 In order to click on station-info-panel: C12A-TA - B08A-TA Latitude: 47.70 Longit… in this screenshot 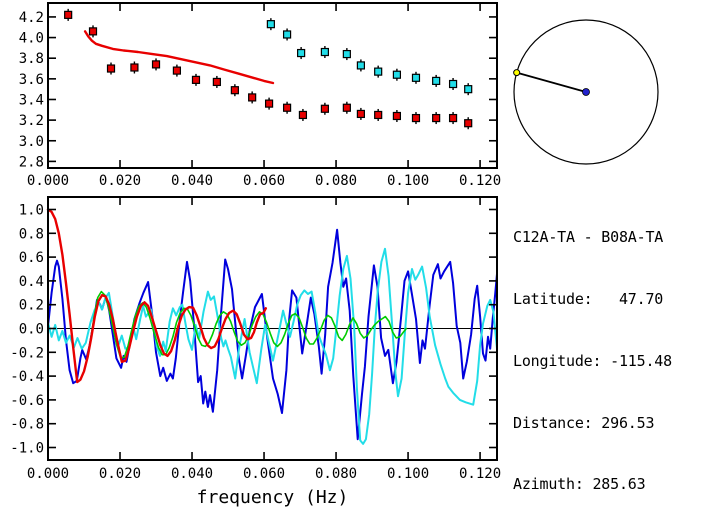, I will do `click(592, 352)`.